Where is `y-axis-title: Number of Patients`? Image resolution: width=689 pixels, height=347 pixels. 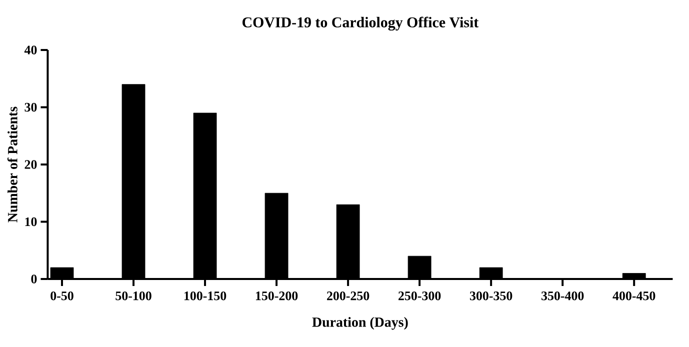
y-axis-title: Number of Patients is located at coordinates (12, 164).